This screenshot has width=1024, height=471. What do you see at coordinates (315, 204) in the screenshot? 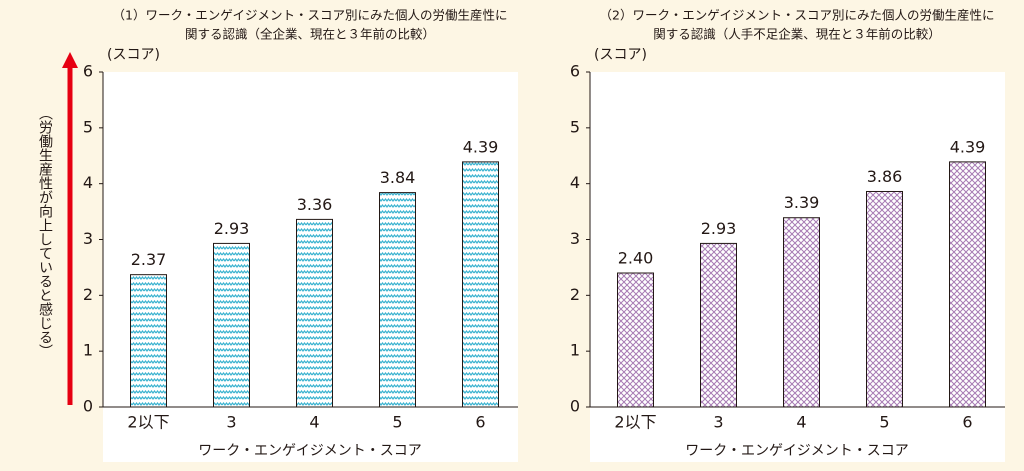
I see `value-label: 3.36` at bounding box center [315, 204].